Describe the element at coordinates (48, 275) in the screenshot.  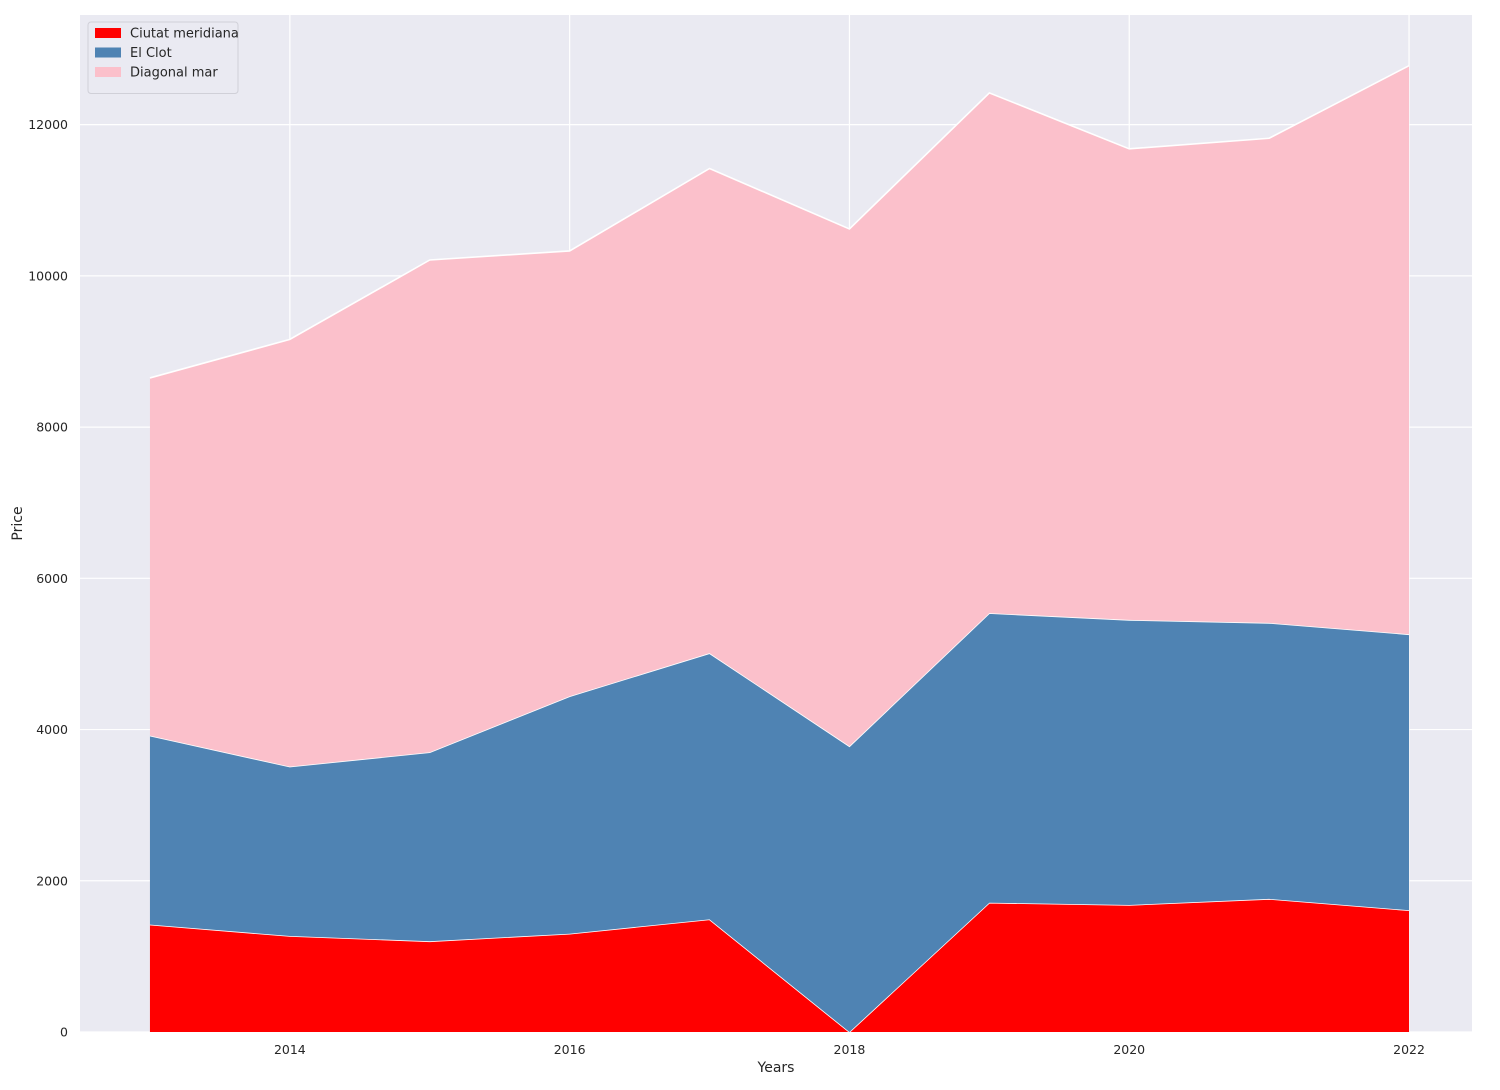
I see `y-tick-label: 10000` at that location.